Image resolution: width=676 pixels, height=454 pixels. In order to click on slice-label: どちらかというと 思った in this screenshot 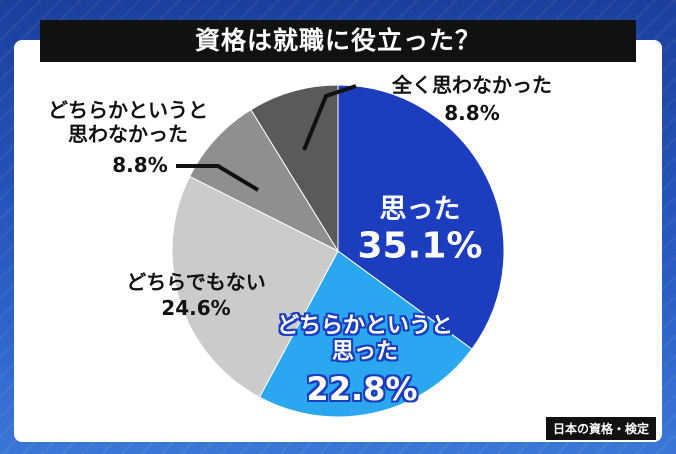, I will do `click(365, 339)`.